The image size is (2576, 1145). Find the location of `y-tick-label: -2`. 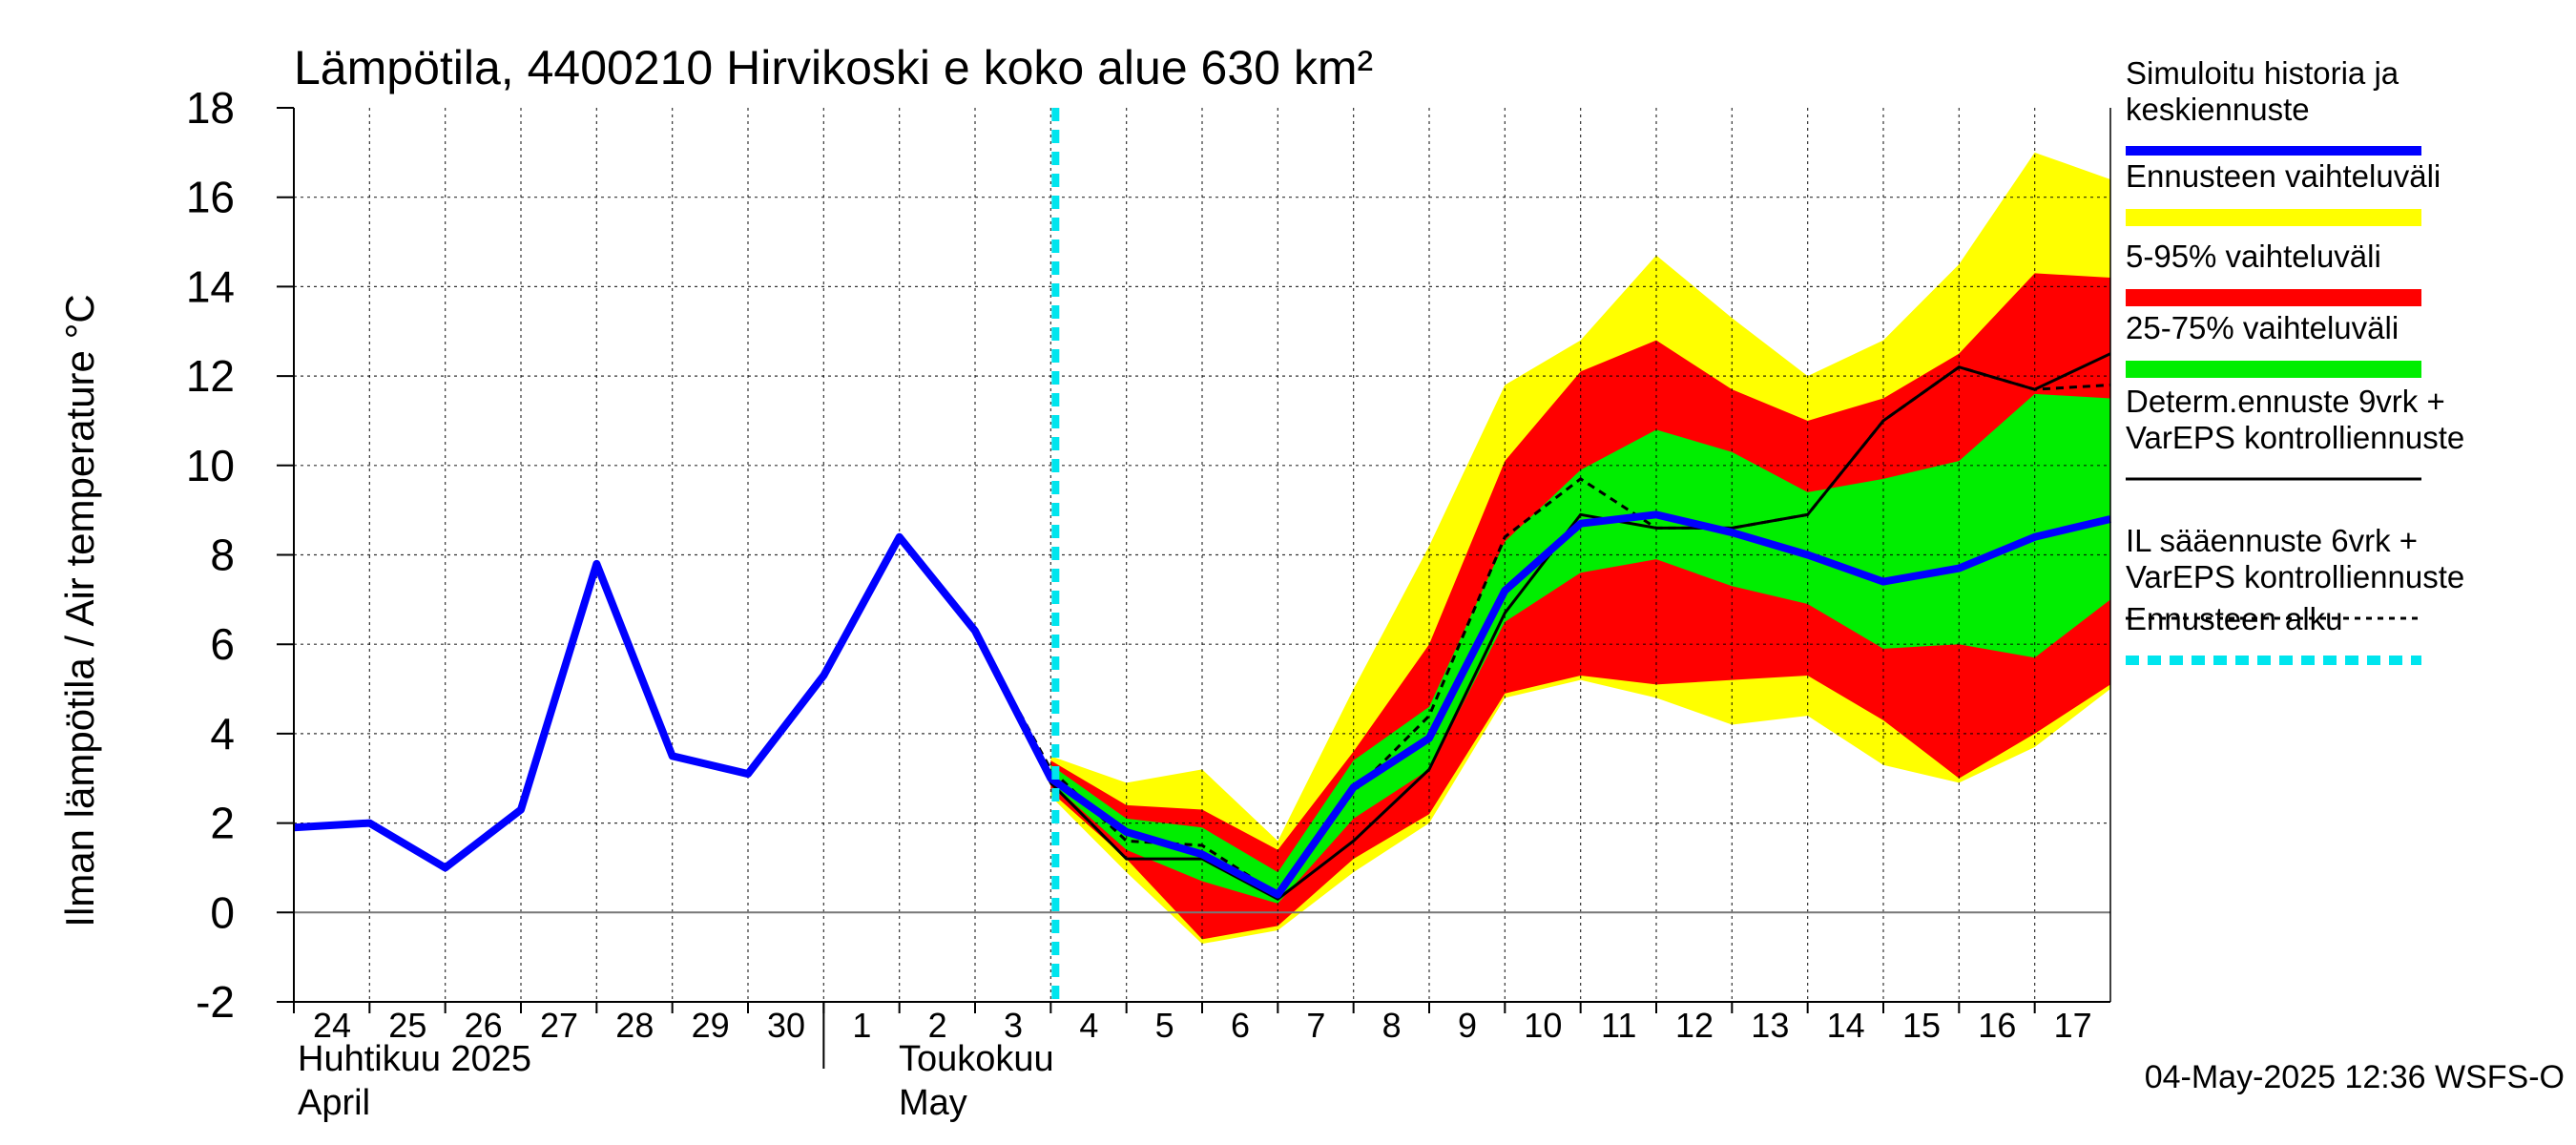

y-tick-label: -2 is located at coordinates (215, 1002).